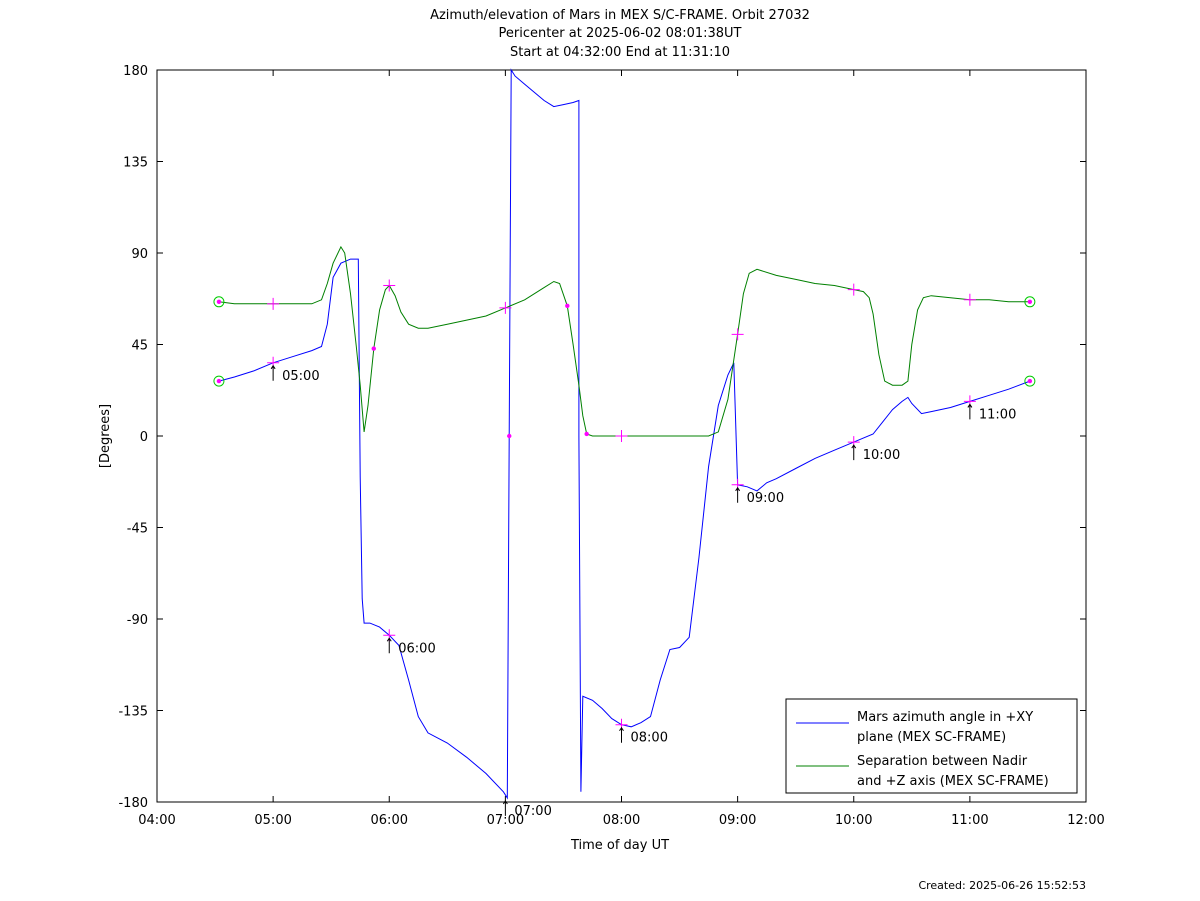 The image size is (1200, 901). I want to click on time-annotation-label: 11:00, so click(997, 414).